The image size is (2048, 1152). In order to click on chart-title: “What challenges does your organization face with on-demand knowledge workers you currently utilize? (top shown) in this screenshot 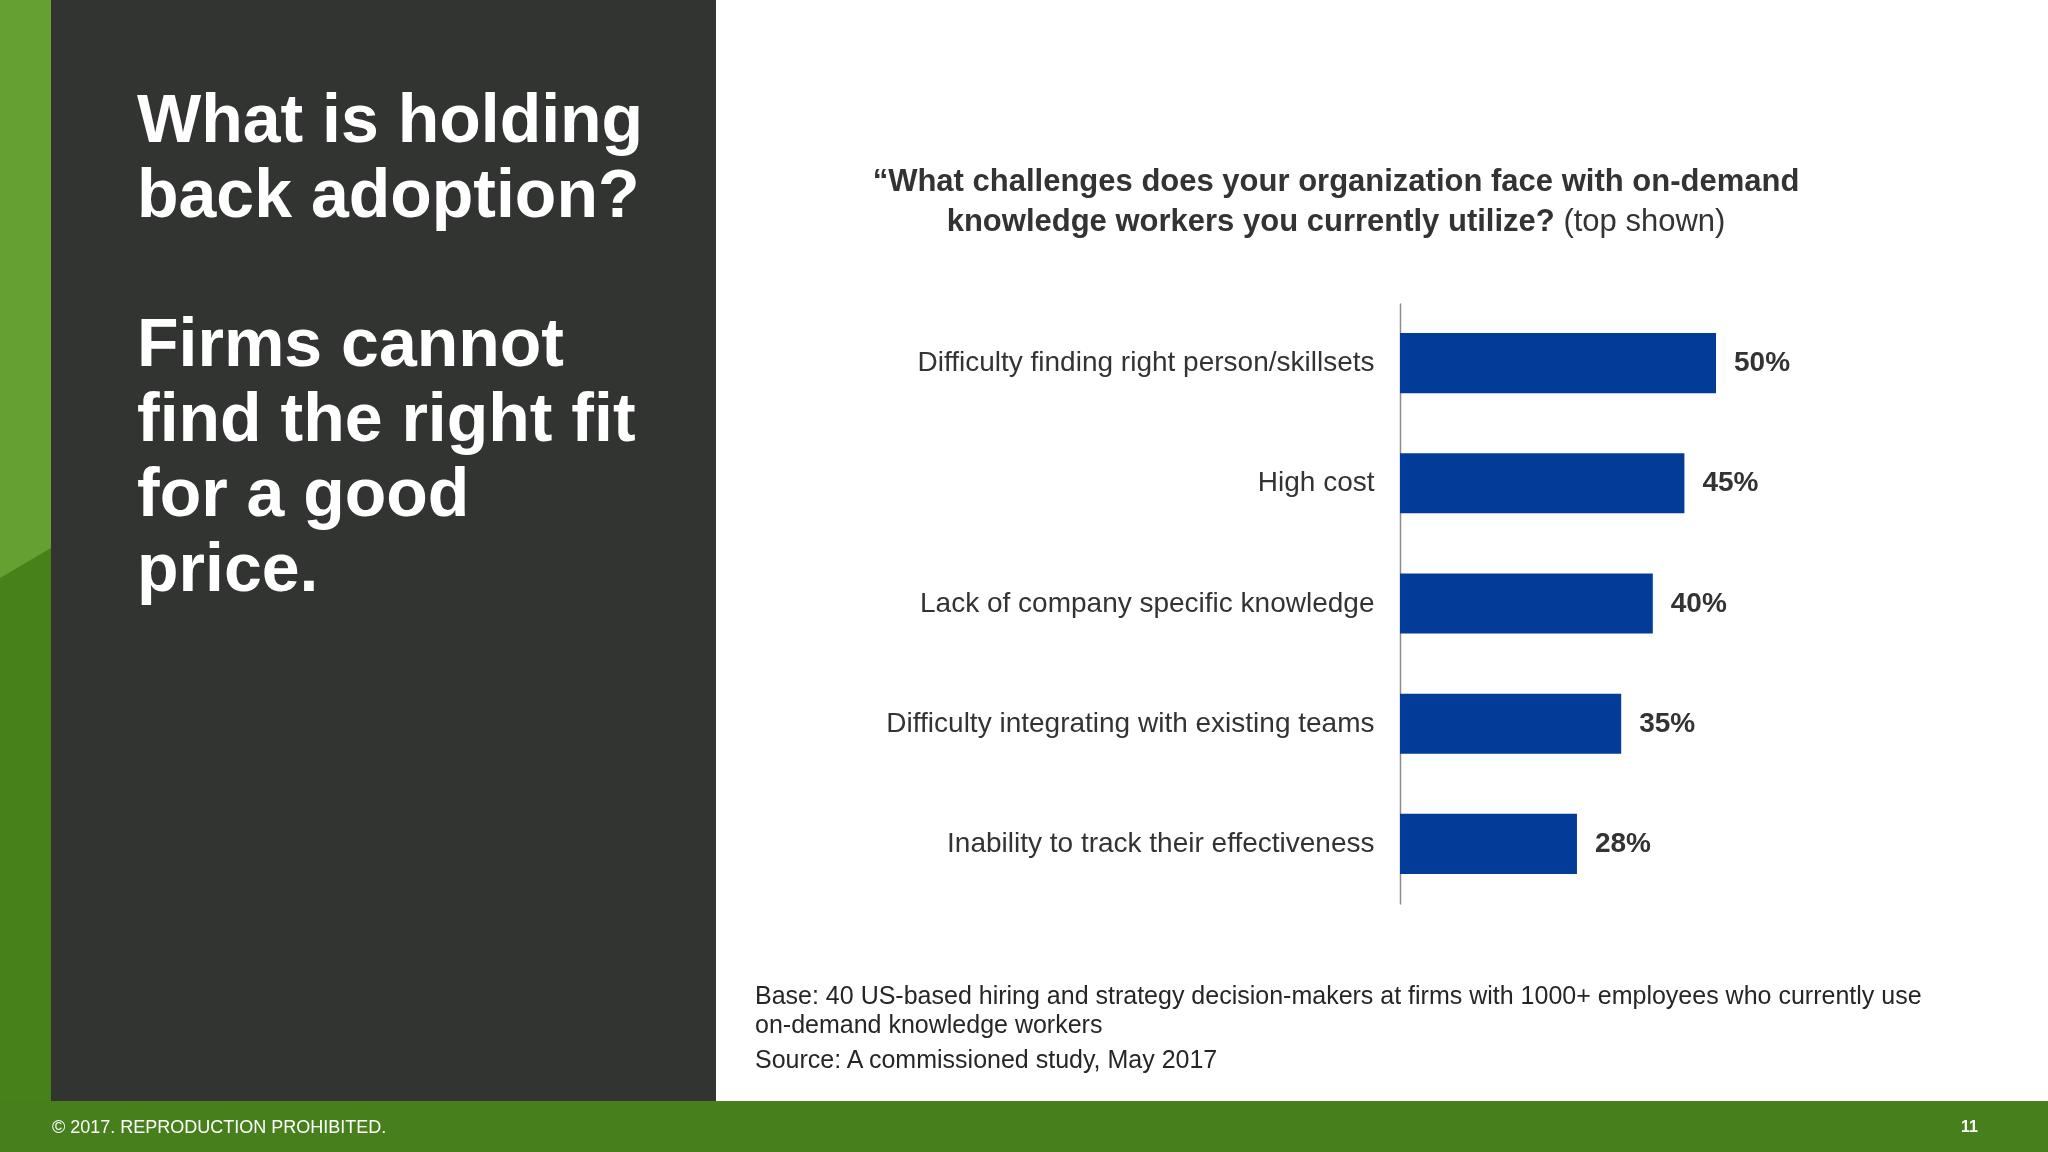, I will do `click(1336, 200)`.